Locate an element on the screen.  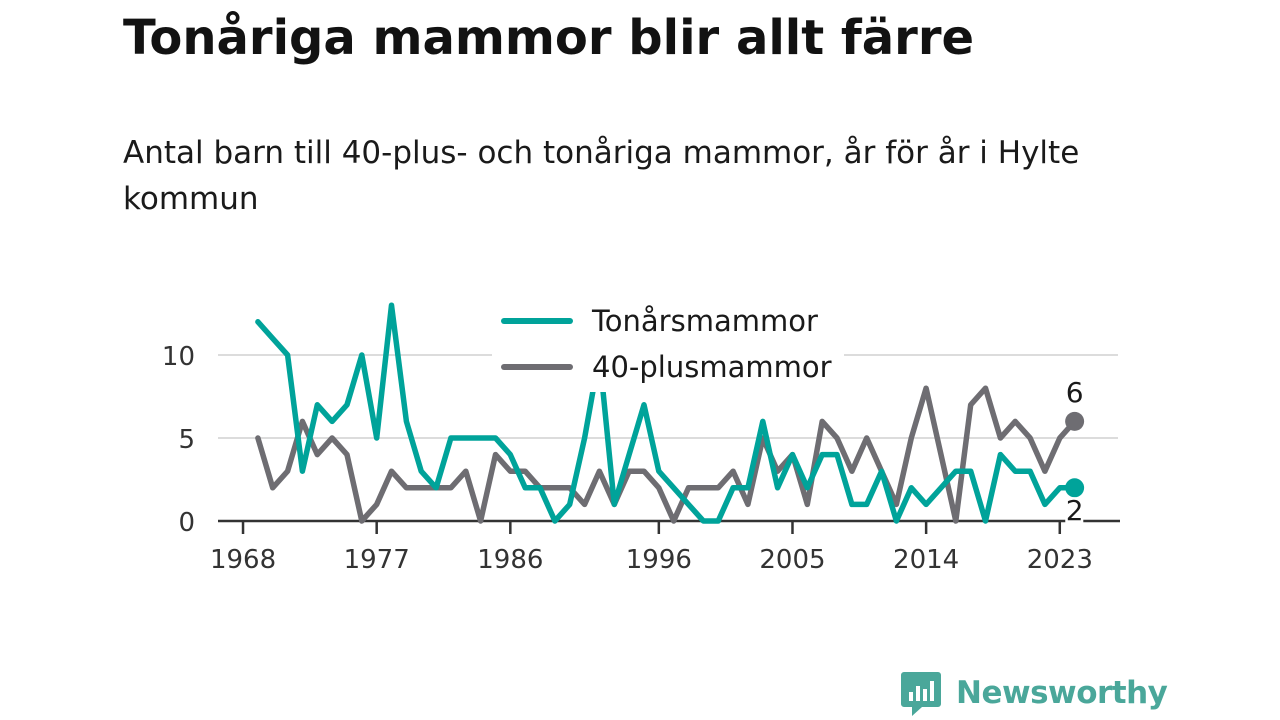
x-tick-label: 2014 is located at coordinates (926, 560).